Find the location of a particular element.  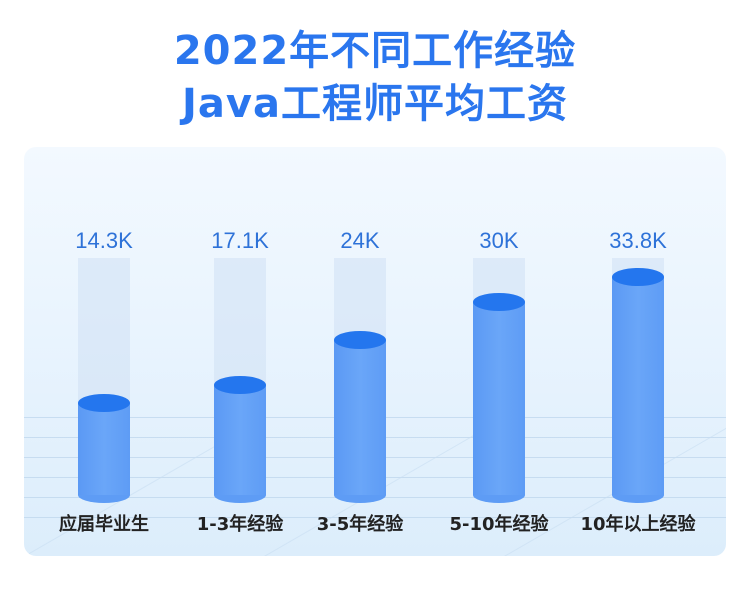

value-label: 24K is located at coordinates (360, 240).